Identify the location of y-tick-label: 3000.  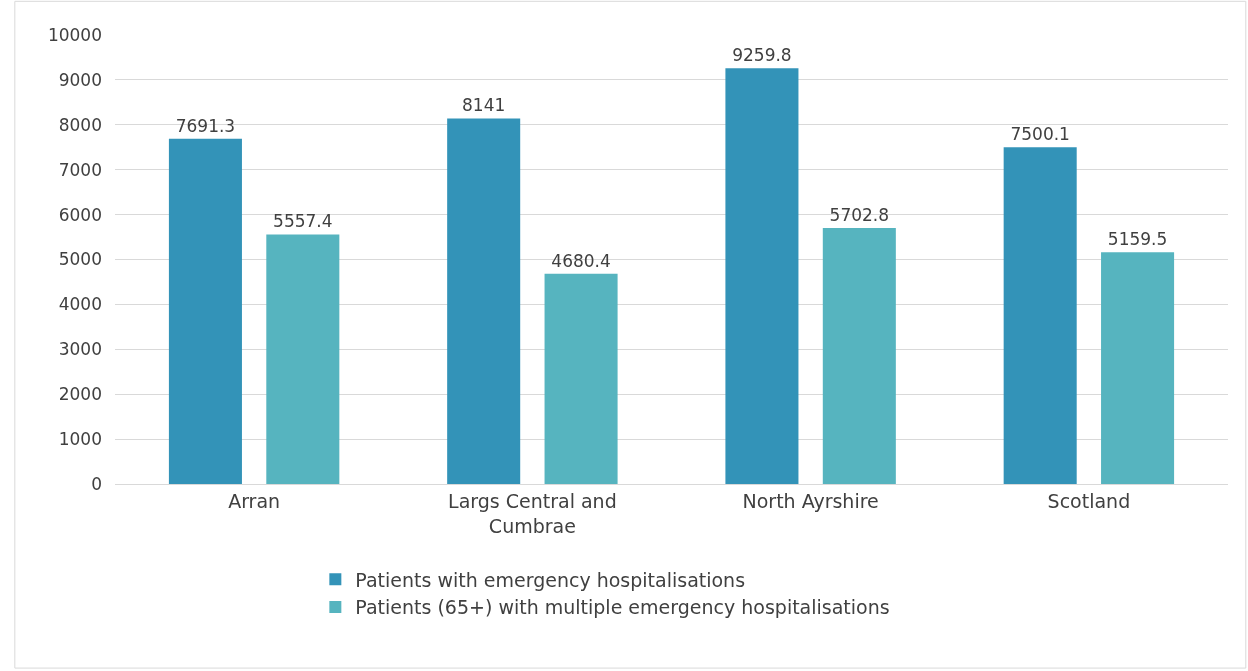
(80, 349).